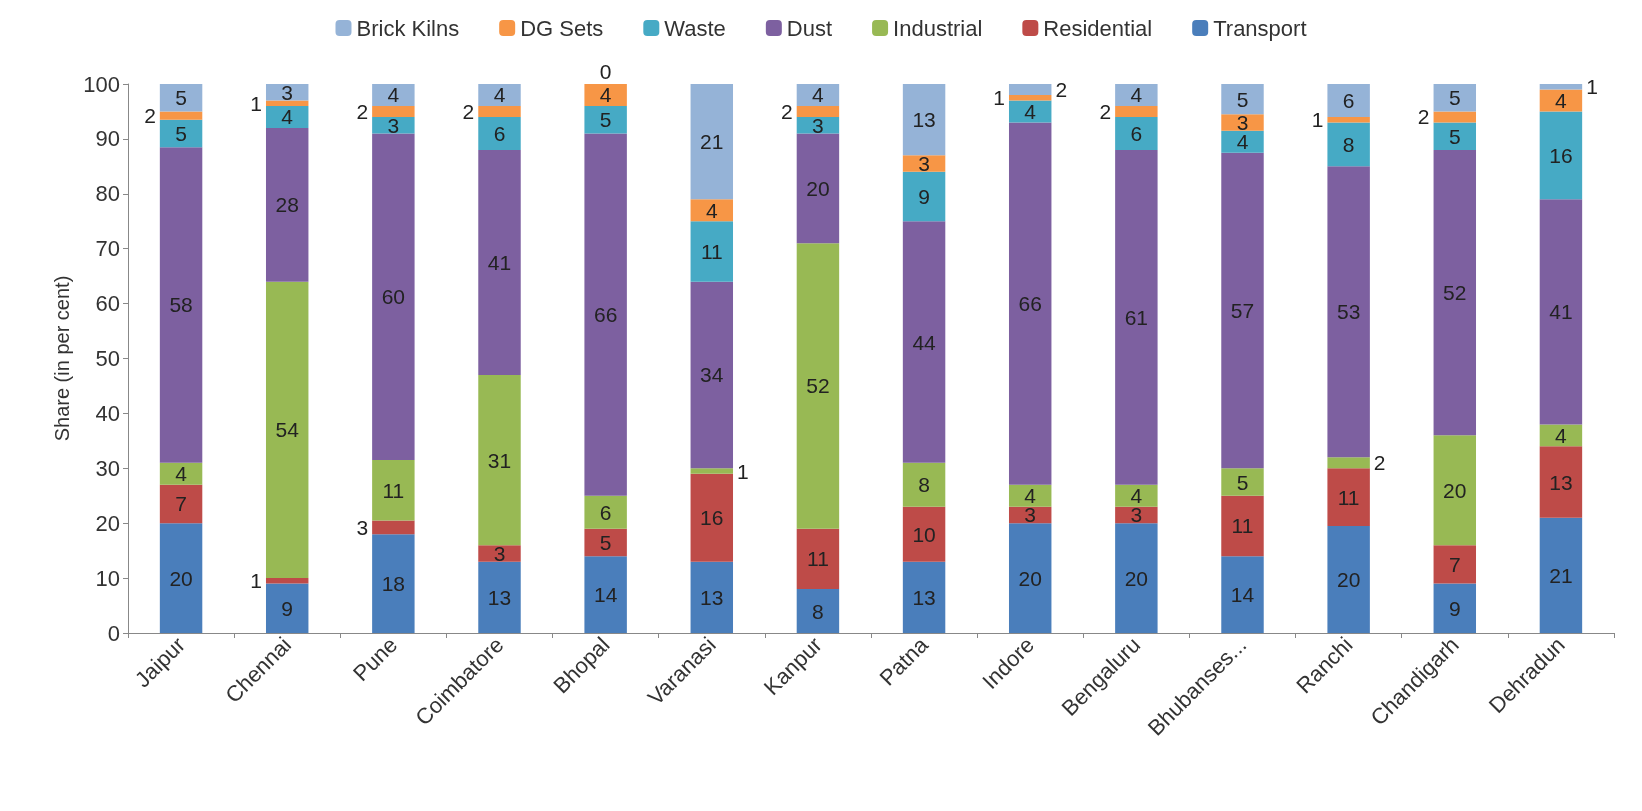 This screenshot has width=1642, height=811. I want to click on data-label: 7, so click(1454, 564).